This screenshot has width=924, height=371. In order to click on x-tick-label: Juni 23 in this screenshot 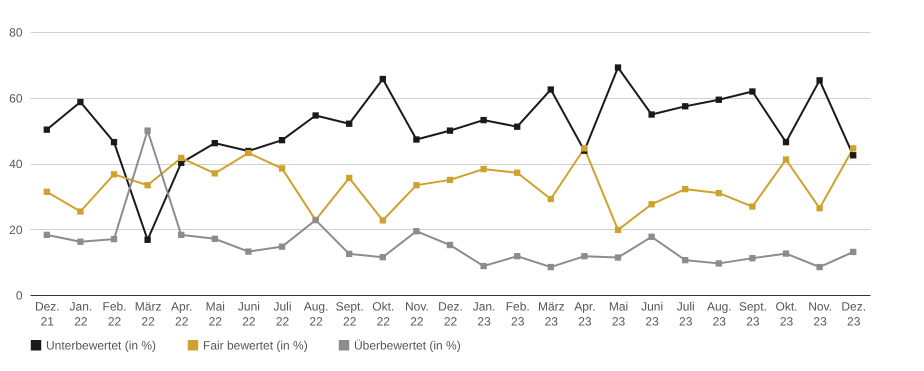, I will do `click(652, 314)`.